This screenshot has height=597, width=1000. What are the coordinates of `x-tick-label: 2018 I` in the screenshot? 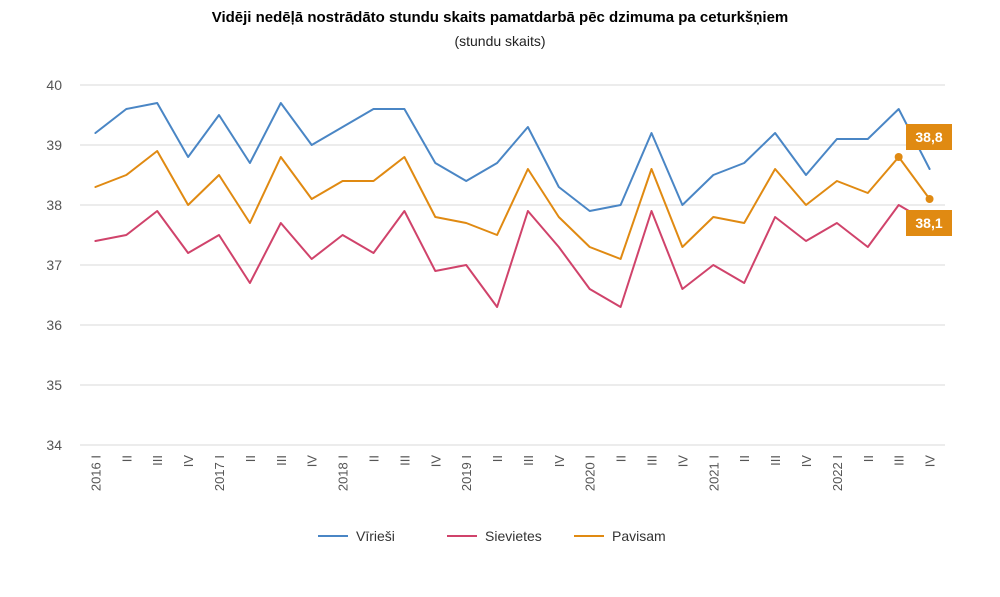 It's located at (343, 473).